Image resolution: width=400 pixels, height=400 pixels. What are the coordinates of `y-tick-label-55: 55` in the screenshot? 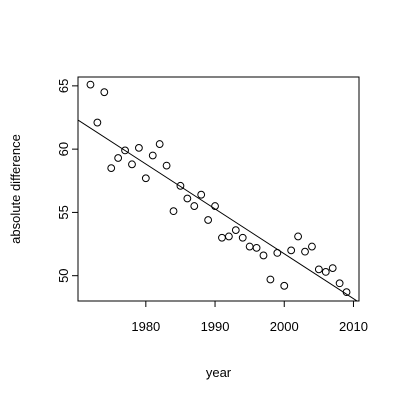 It's located at (63, 212).